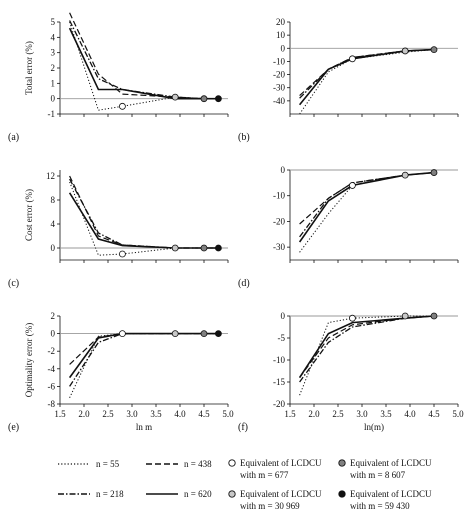  What do you see at coordinates (53, 248) in the screenshot?
I see `panel-c-ytick-label: 0` at bounding box center [53, 248].